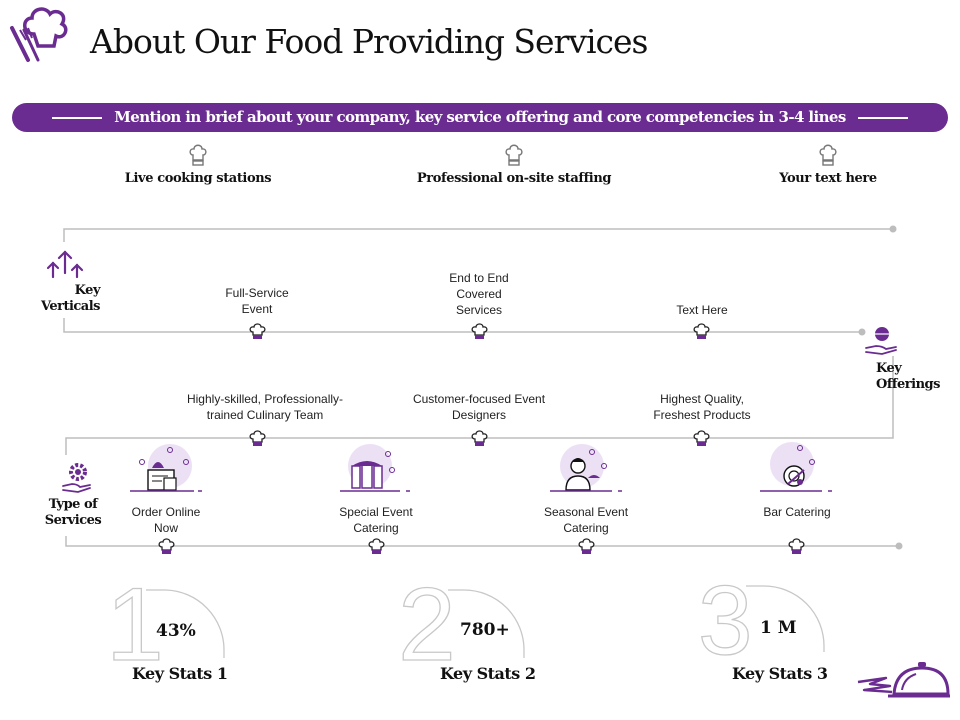 The height and width of the screenshot is (720, 960). I want to click on stat-value: 43%, so click(176, 631).